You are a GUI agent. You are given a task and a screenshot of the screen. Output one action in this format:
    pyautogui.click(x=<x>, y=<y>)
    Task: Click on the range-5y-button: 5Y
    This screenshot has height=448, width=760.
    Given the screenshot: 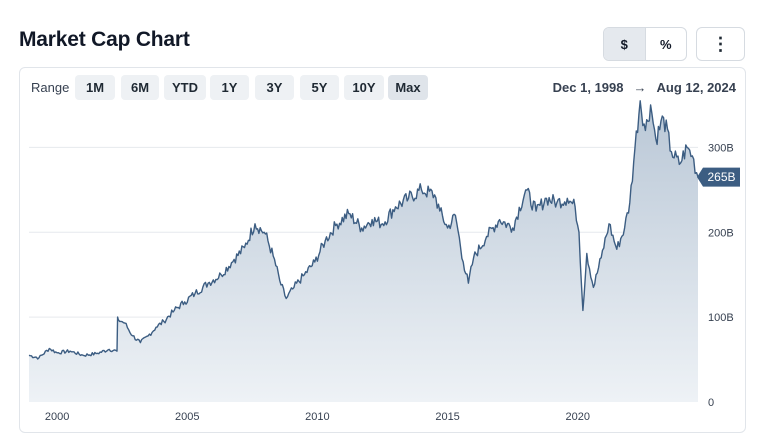 What is the action you would take?
    pyautogui.click(x=319, y=87)
    